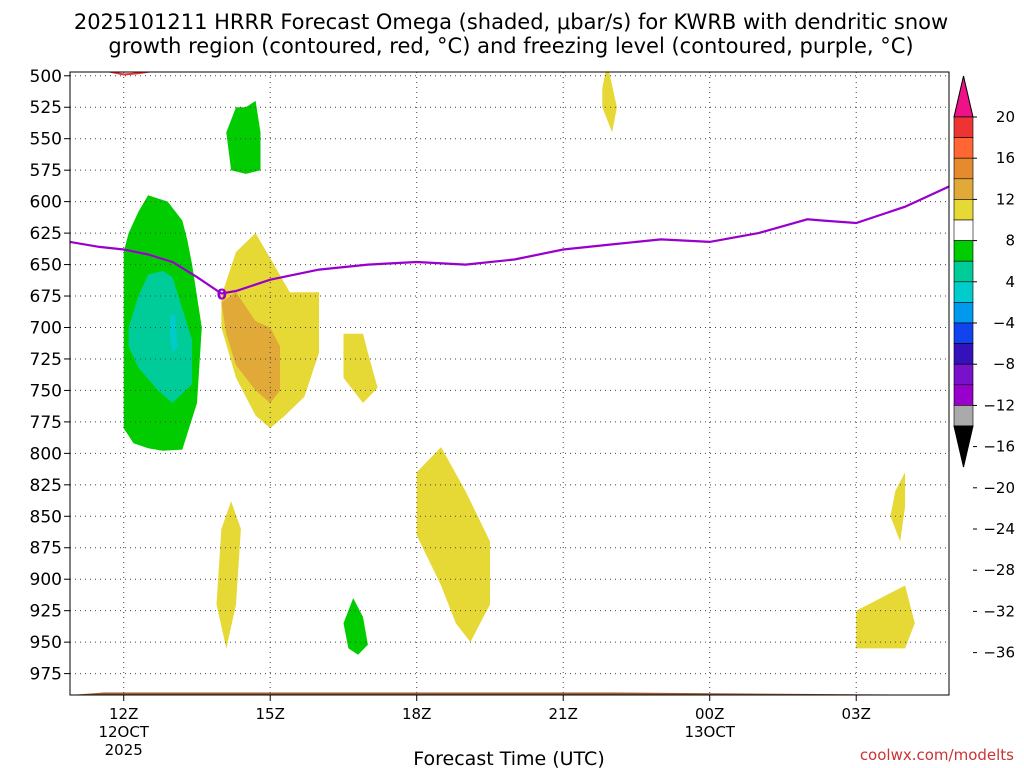 Image resolution: width=1024 pixels, height=768 pixels. What do you see at coordinates (509, 240) in the screenshot?
I see `freezing-level-line` at bounding box center [509, 240].